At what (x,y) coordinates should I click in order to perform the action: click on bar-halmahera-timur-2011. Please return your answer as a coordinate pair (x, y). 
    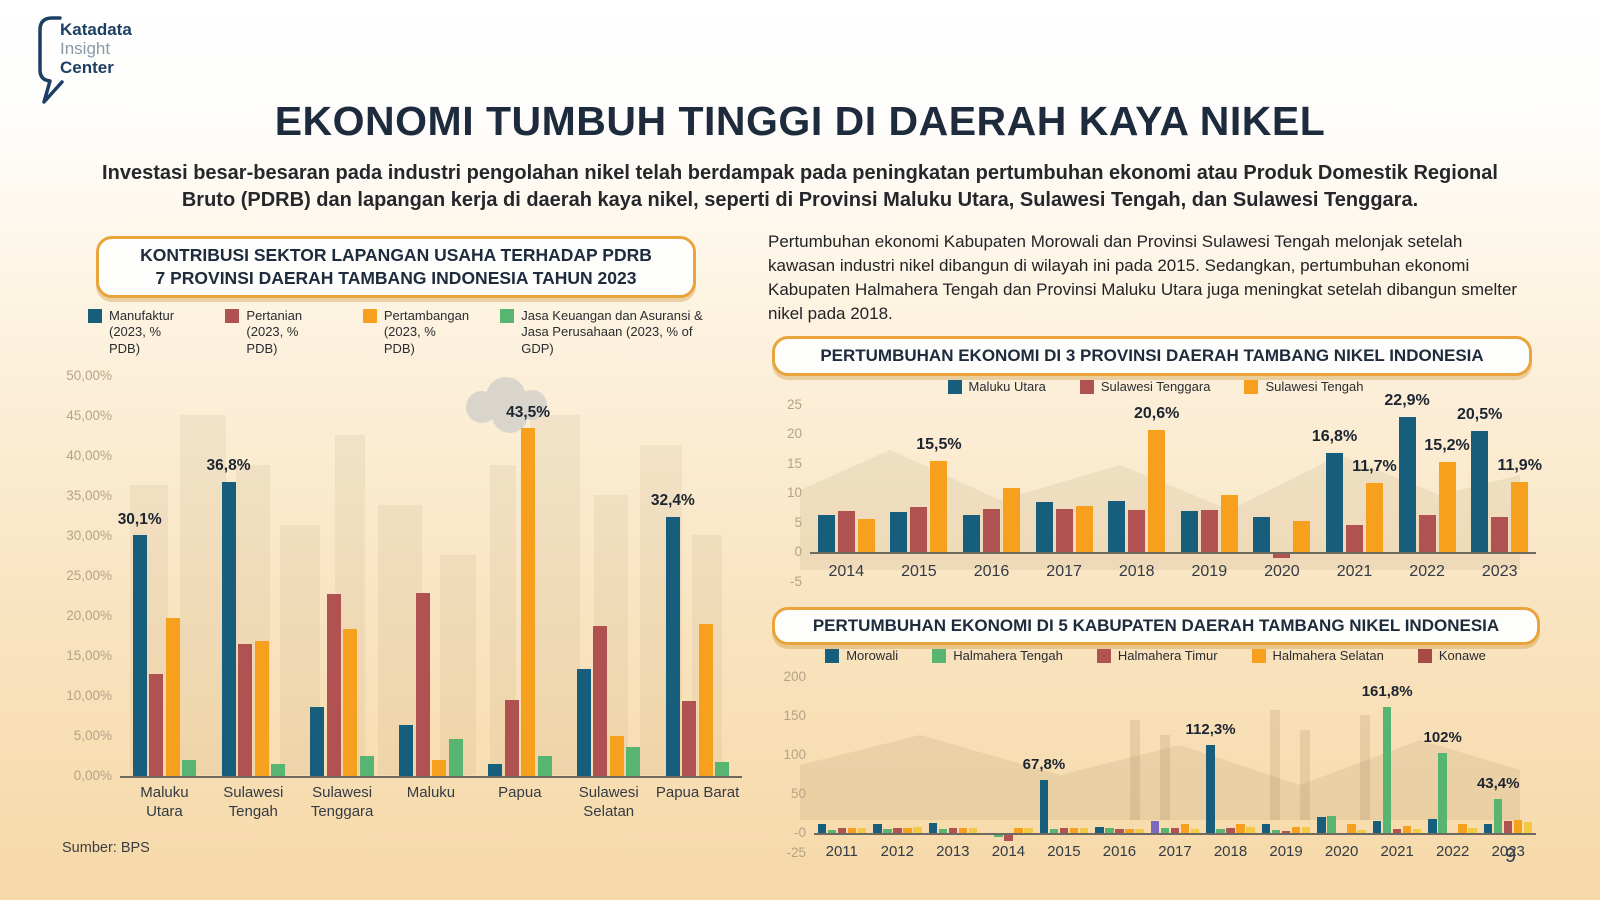
    Looking at the image, I should click on (842, 830).